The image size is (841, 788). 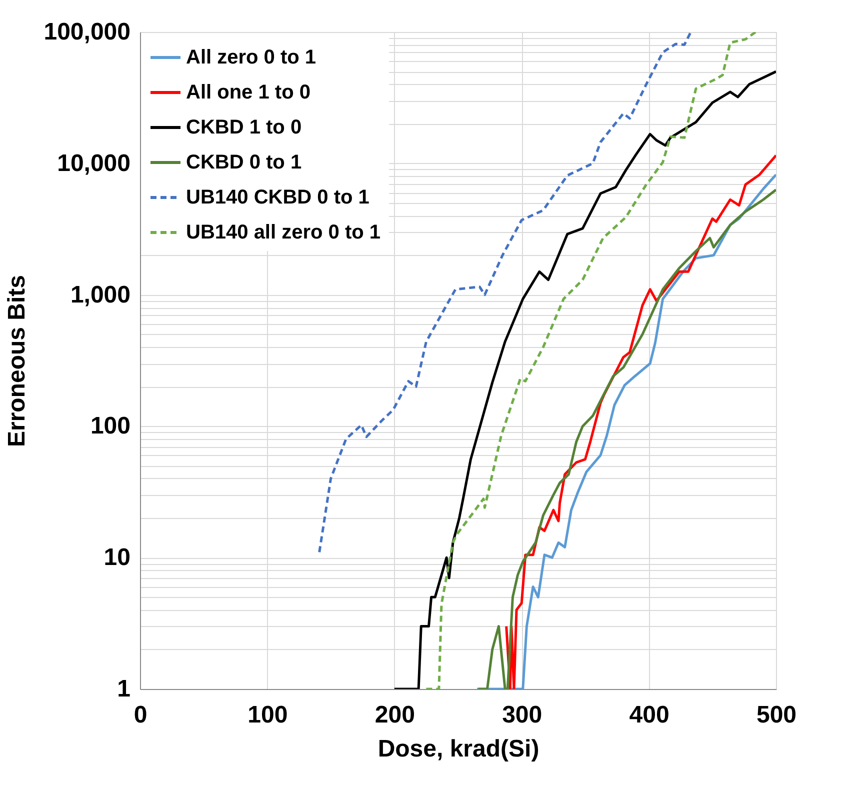 What do you see at coordinates (100, 294) in the screenshot?
I see `y-tick-label: 1,000` at bounding box center [100, 294].